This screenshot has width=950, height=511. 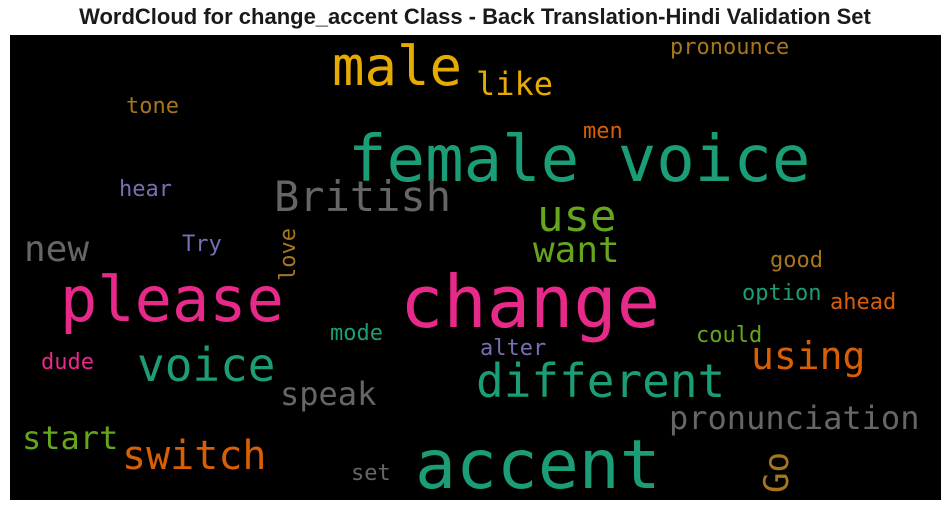 What do you see at coordinates (576, 216) in the screenshot?
I see `word-use: use` at bounding box center [576, 216].